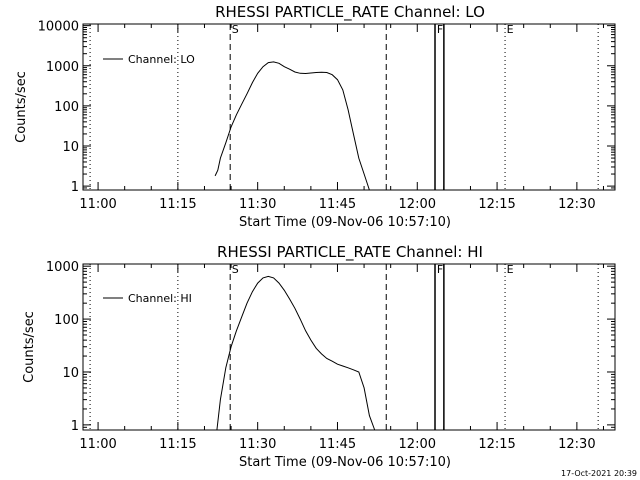 This screenshot has height=480, width=640. What do you see at coordinates (350, 12) in the screenshot?
I see `chart-title: RHESSI PARTICLE_RATE Channel: LO` at bounding box center [350, 12].